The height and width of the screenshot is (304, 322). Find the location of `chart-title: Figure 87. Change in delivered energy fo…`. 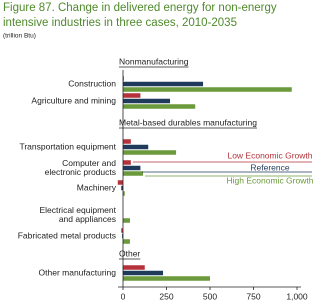

chart-title: Figure 87. Change in delivered energy fo… is located at coordinates (140, 8).